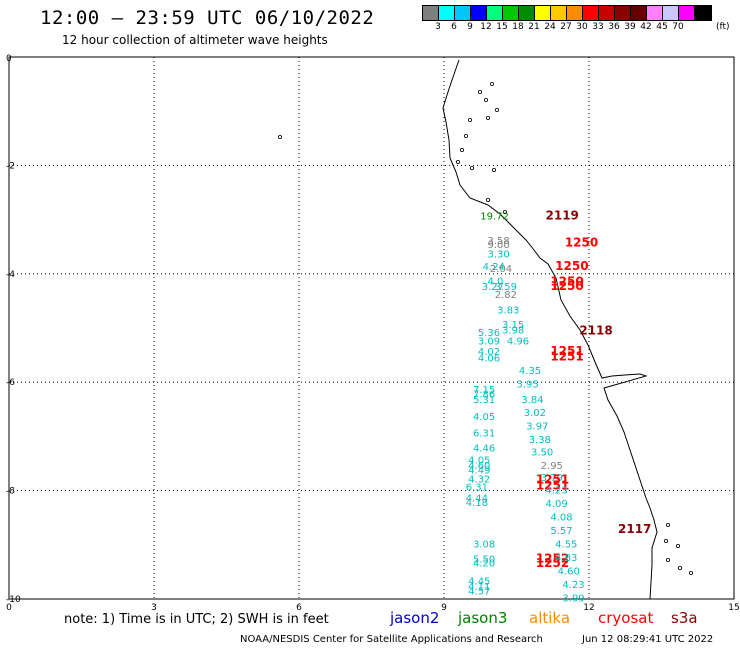 The width and height of the screenshot is (740, 650). What do you see at coordinates (13, 329) in the screenshot?
I see `y-axis-ticks: 0 -2 -4 -6 -8 -10` at bounding box center [13, 329].